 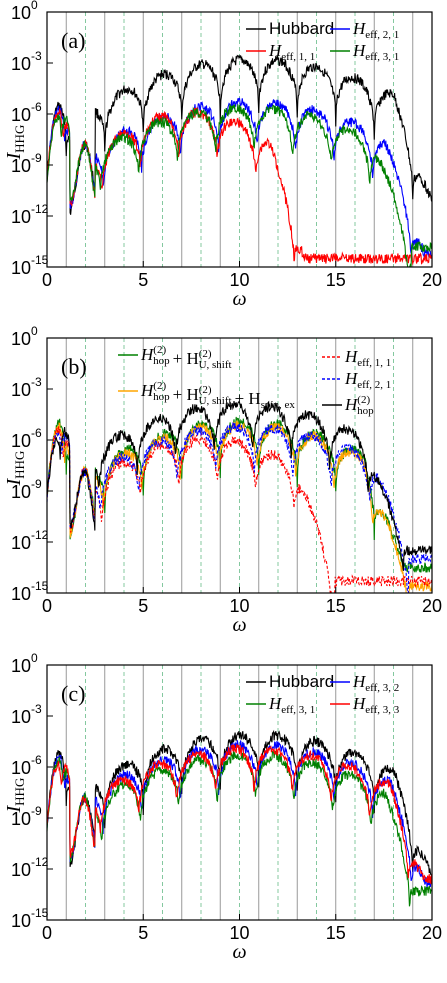 I want to click on legend-label: H(2) hop + H(2) U, shift + Hspin, ex, so click(x=217, y=395).